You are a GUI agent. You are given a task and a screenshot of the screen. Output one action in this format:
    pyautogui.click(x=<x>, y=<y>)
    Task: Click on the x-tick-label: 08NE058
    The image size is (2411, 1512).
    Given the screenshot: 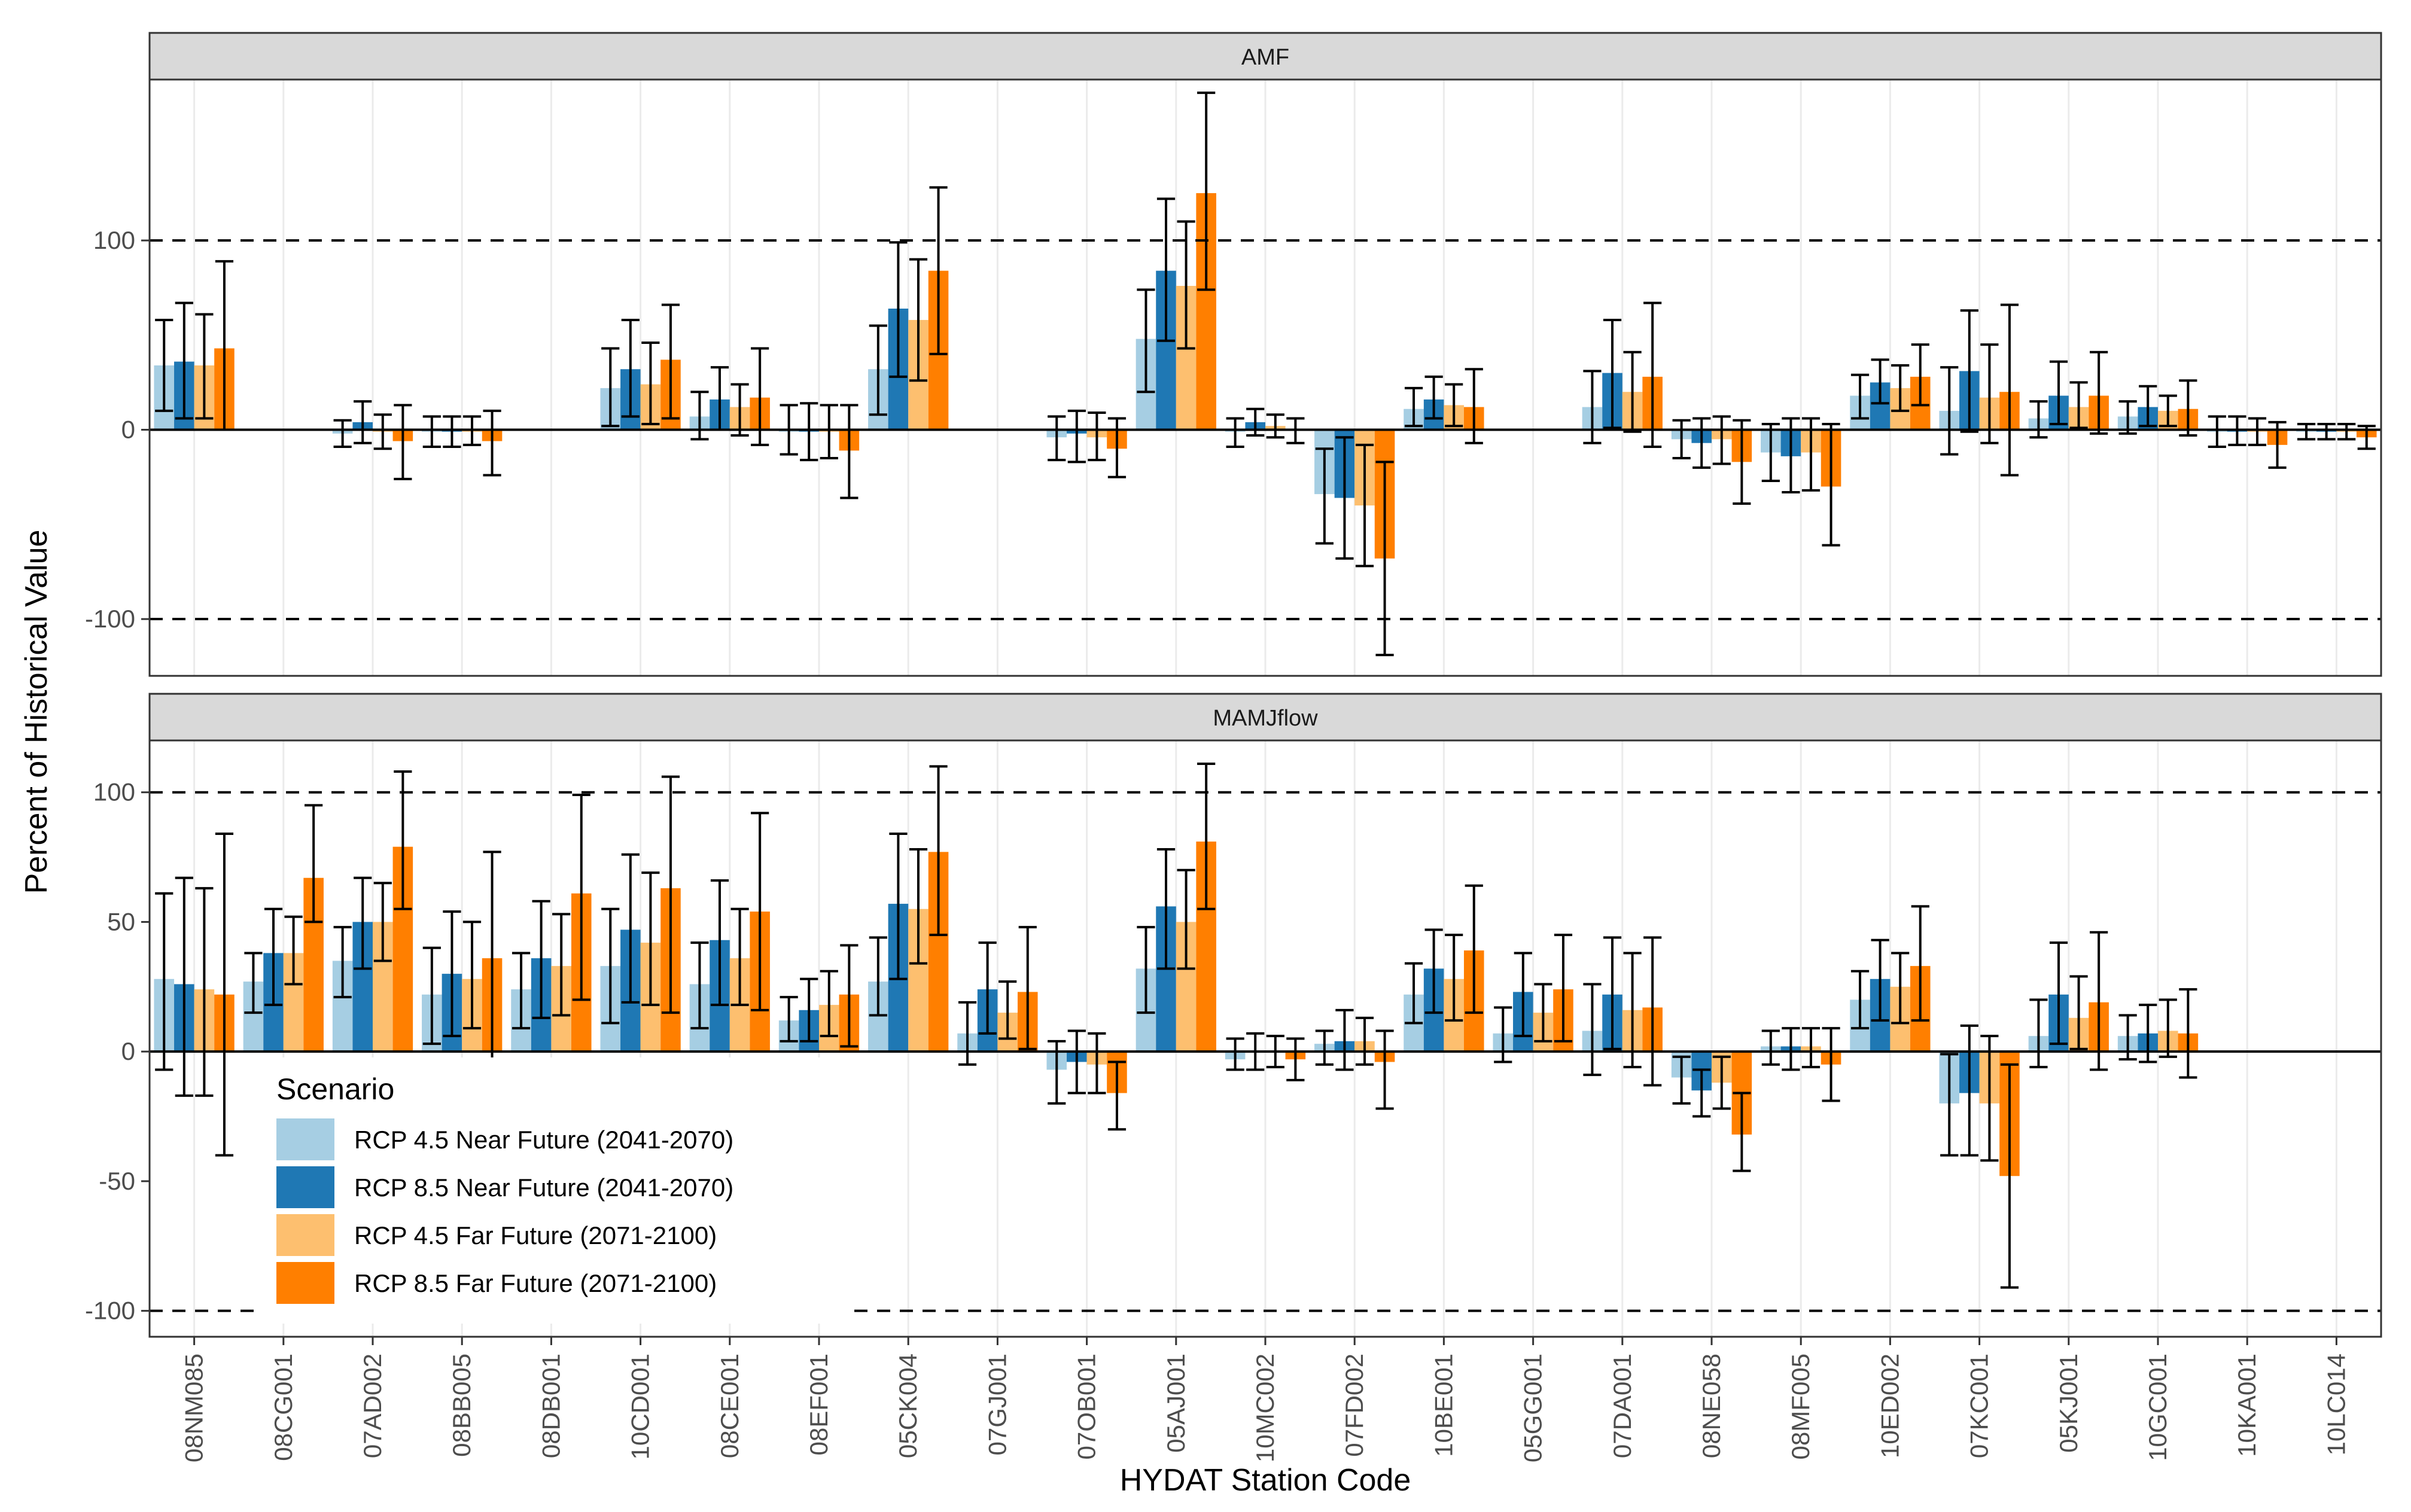 What is the action you would take?
    pyautogui.click(x=1711, y=1406)
    